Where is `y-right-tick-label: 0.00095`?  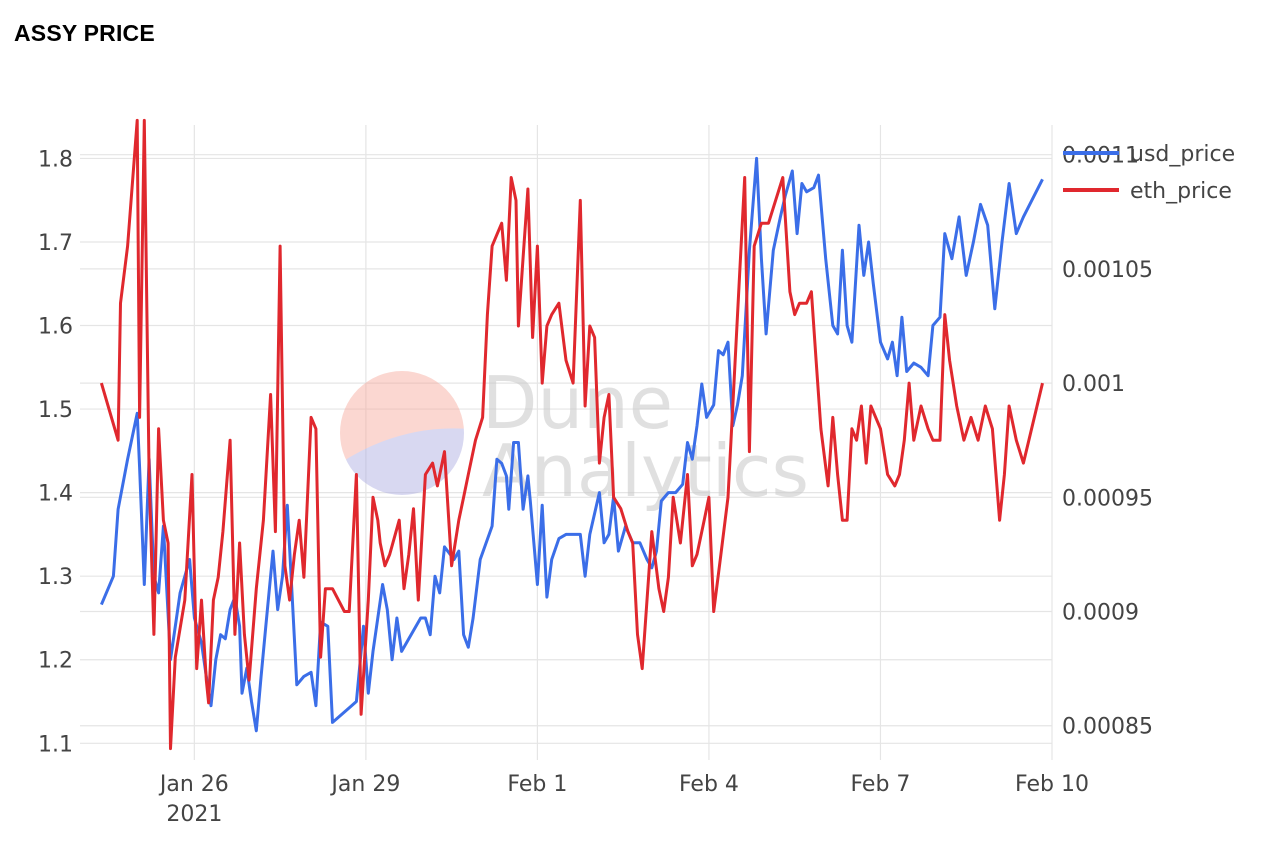
y-right-tick-label: 0.00095 is located at coordinates (1107, 498).